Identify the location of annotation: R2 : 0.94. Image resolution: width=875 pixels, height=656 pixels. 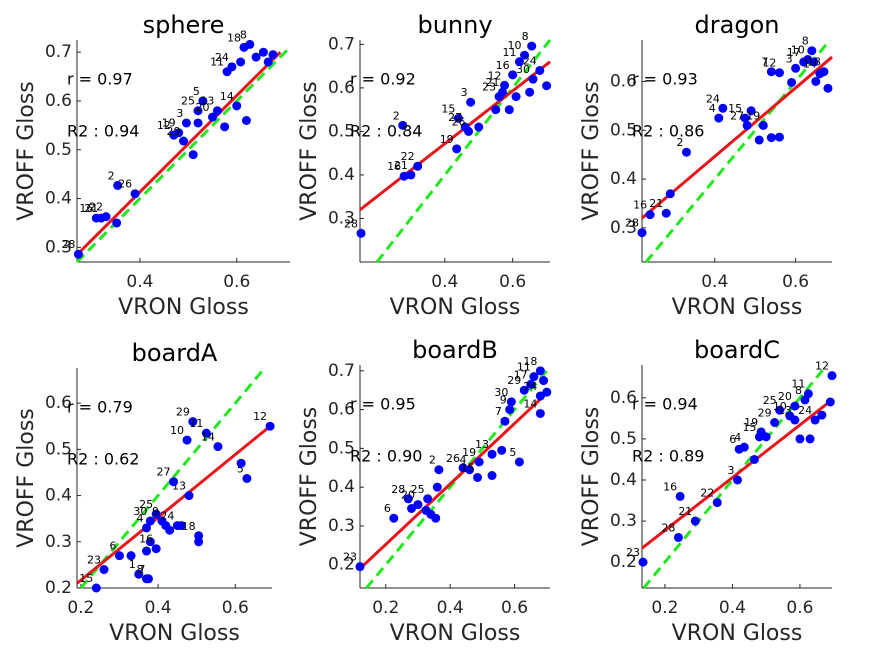
(103, 131).